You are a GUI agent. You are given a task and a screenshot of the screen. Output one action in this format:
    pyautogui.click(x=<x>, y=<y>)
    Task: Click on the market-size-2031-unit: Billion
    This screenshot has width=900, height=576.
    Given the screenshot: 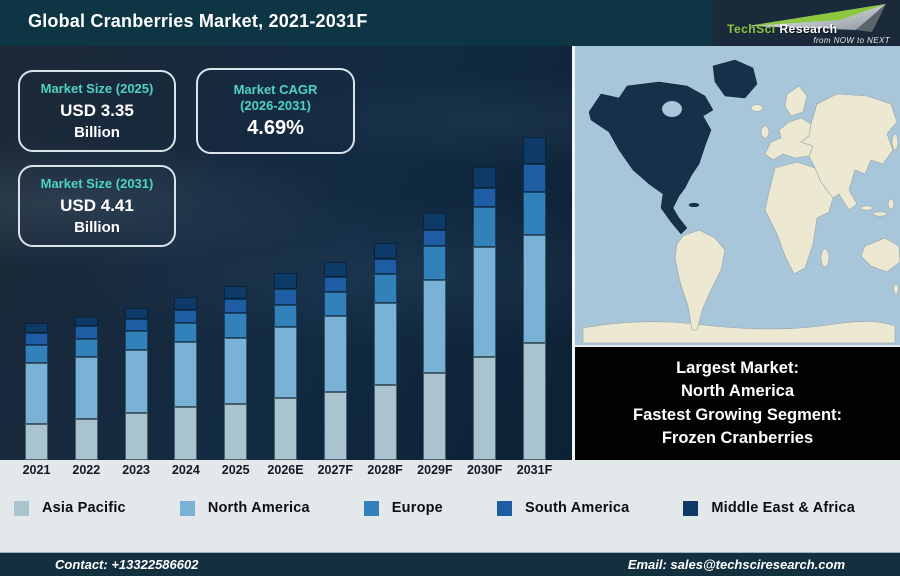 What is the action you would take?
    pyautogui.click(x=97, y=227)
    